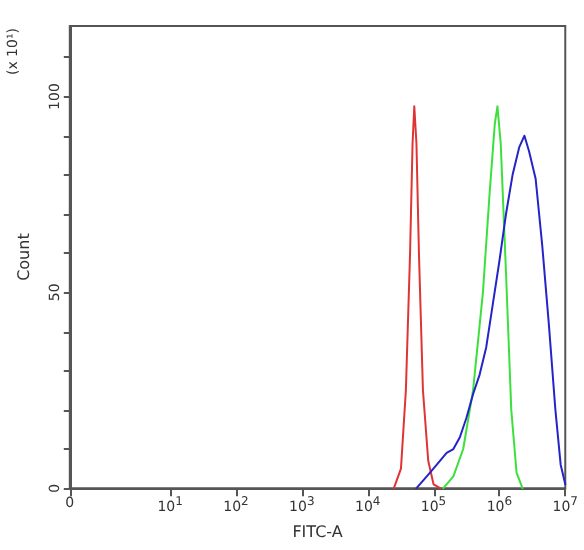  Describe the element at coordinates (24, 257) in the screenshot. I see `y-axis-title: Count` at that location.